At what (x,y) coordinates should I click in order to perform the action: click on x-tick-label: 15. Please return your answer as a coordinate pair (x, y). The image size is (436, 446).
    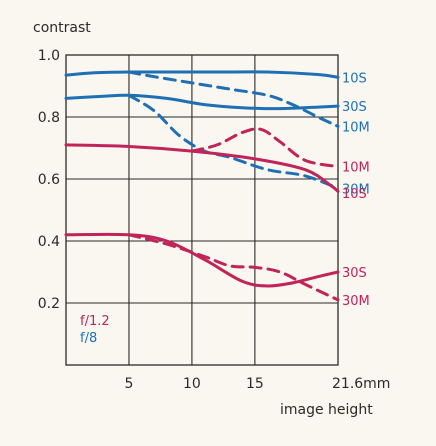
    Looking at the image, I should click on (255, 384).